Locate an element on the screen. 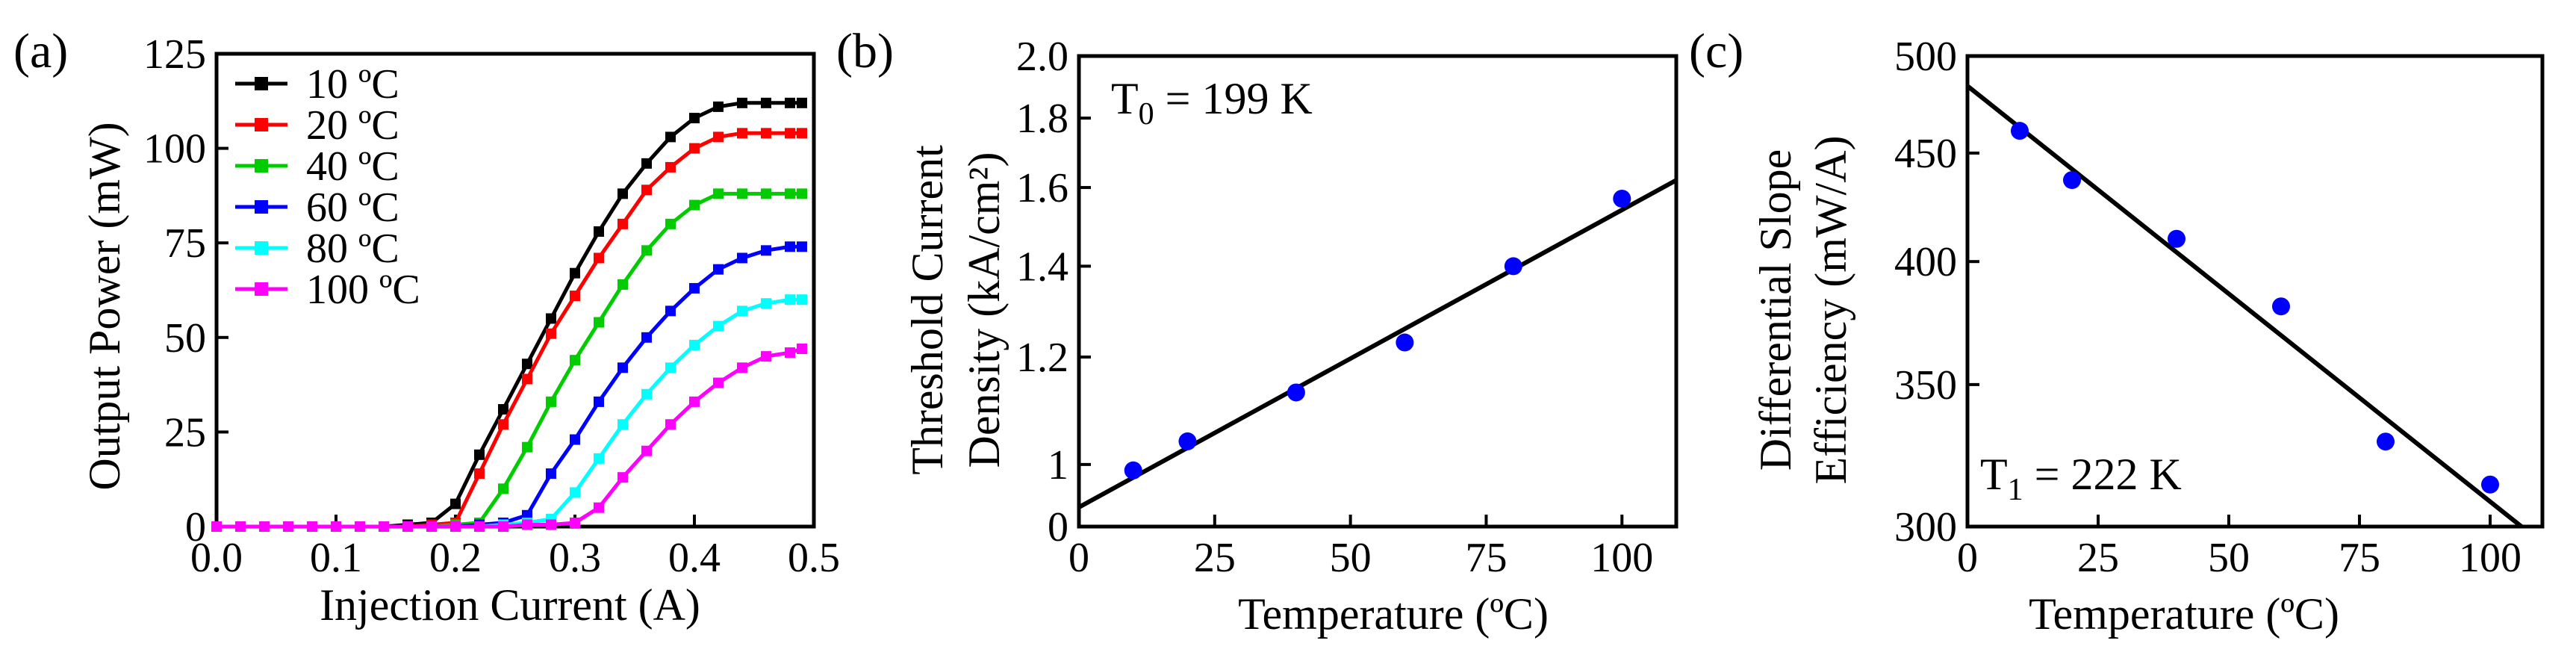 This screenshot has width=2576, height=664. y-tick-label: 500 is located at coordinates (1925, 57).